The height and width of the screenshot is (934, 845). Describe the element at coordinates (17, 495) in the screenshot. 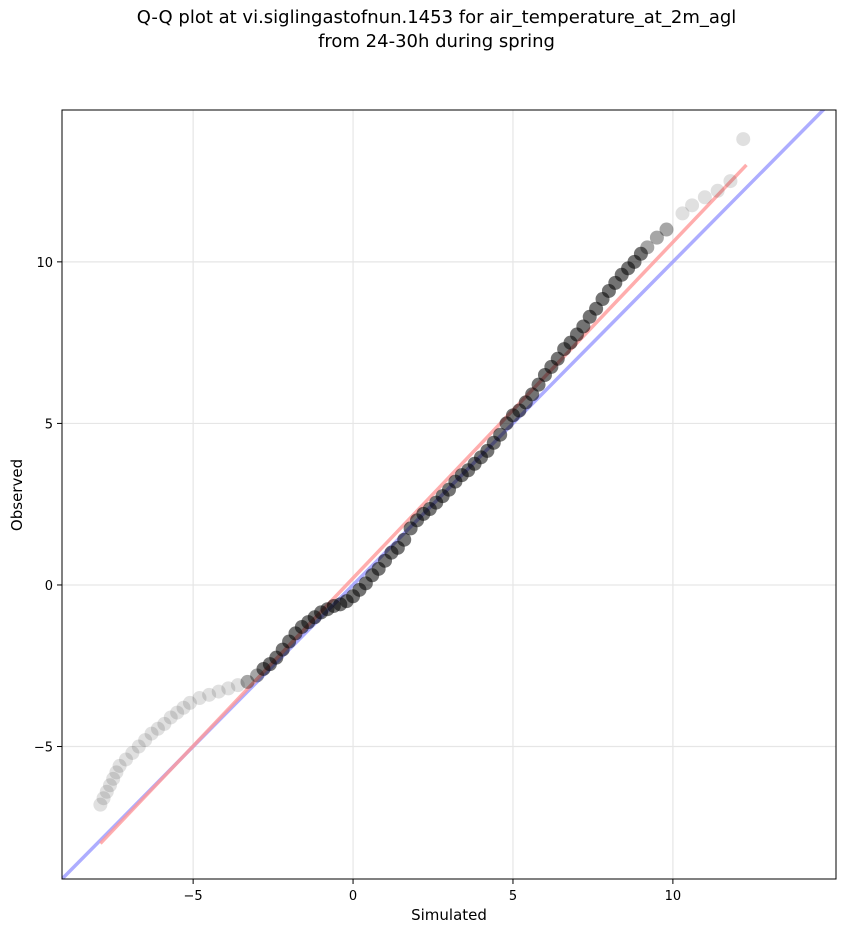

I see `y-axis-label: Observed` at that location.